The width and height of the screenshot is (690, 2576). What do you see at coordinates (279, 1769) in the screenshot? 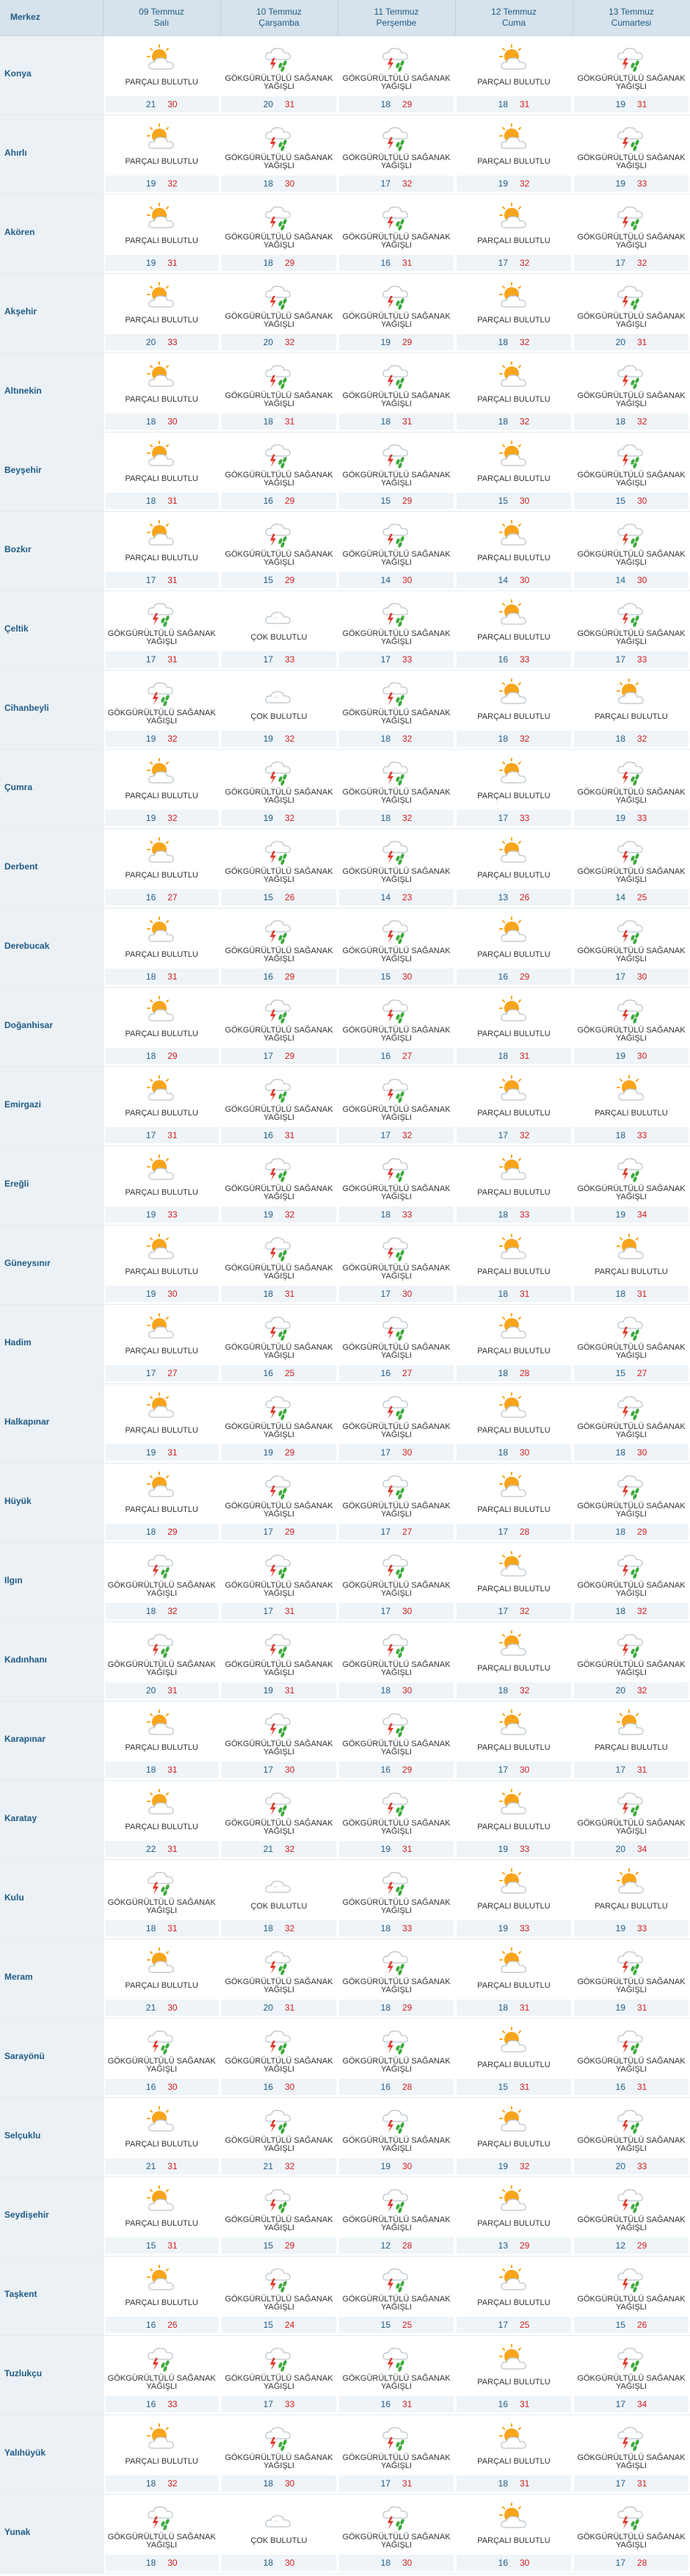
I see `temperature-bar: 17 30` at bounding box center [279, 1769].